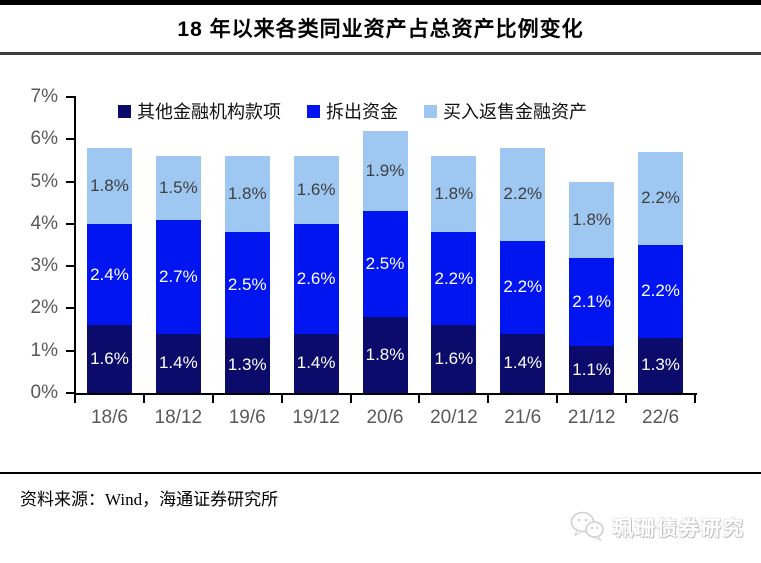  Describe the element at coordinates (44, 223) in the screenshot. I see `y-axis-tick-label: 4%` at that location.